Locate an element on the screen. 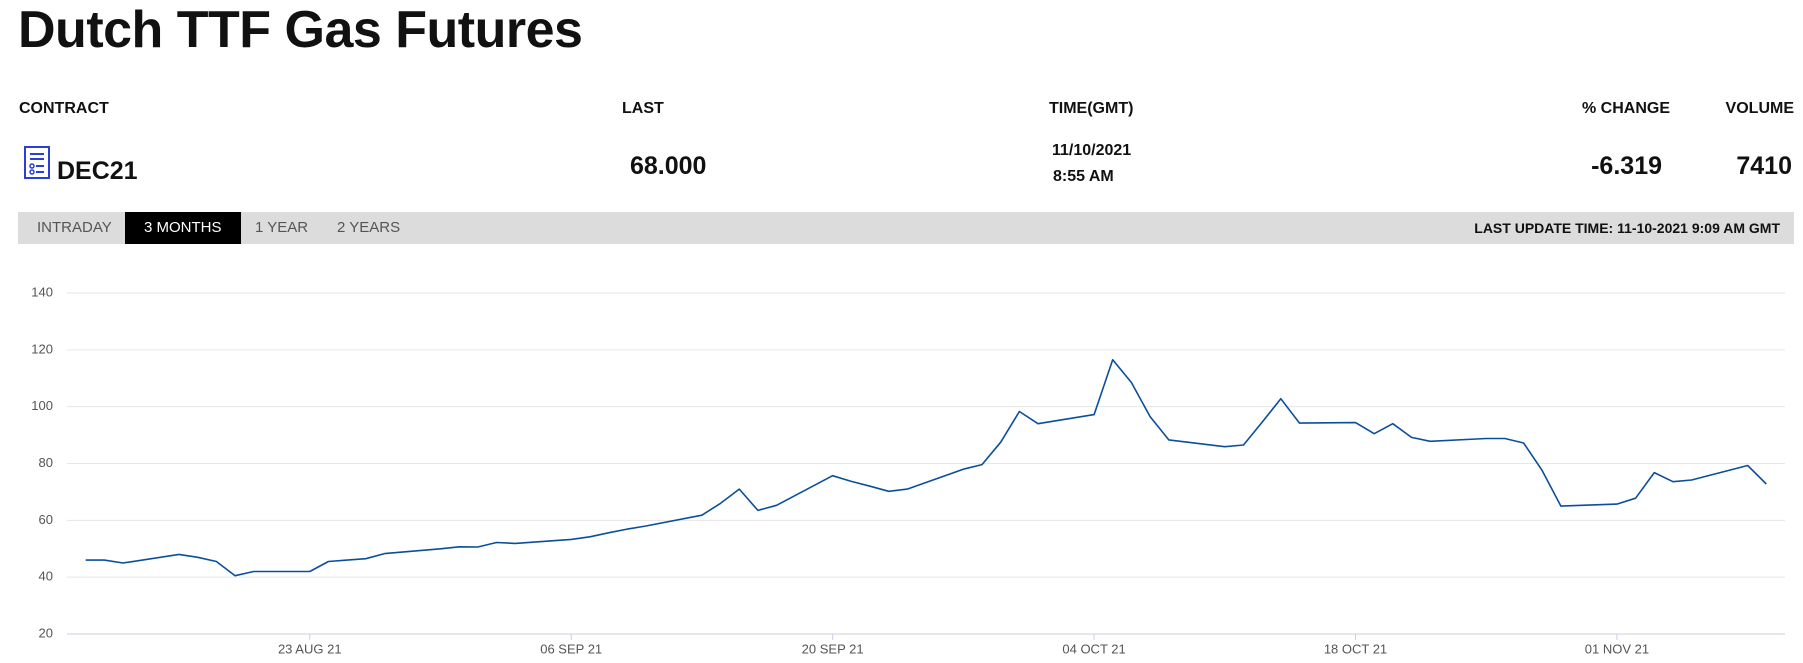 The width and height of the screenshot is (1803, 663). y-tick-label: 140 is located at coordinates (42, 291).